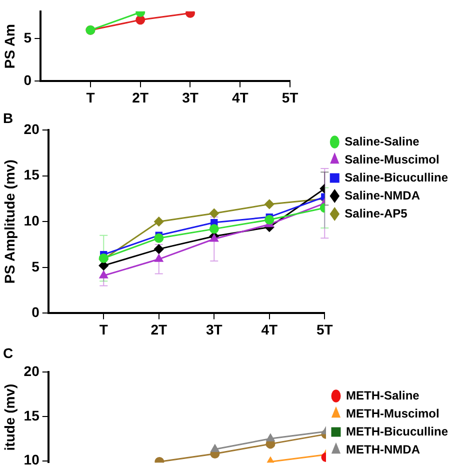  Describe the element at coordinates (8, 352) in the screenshot. I see `text: C` at that location.